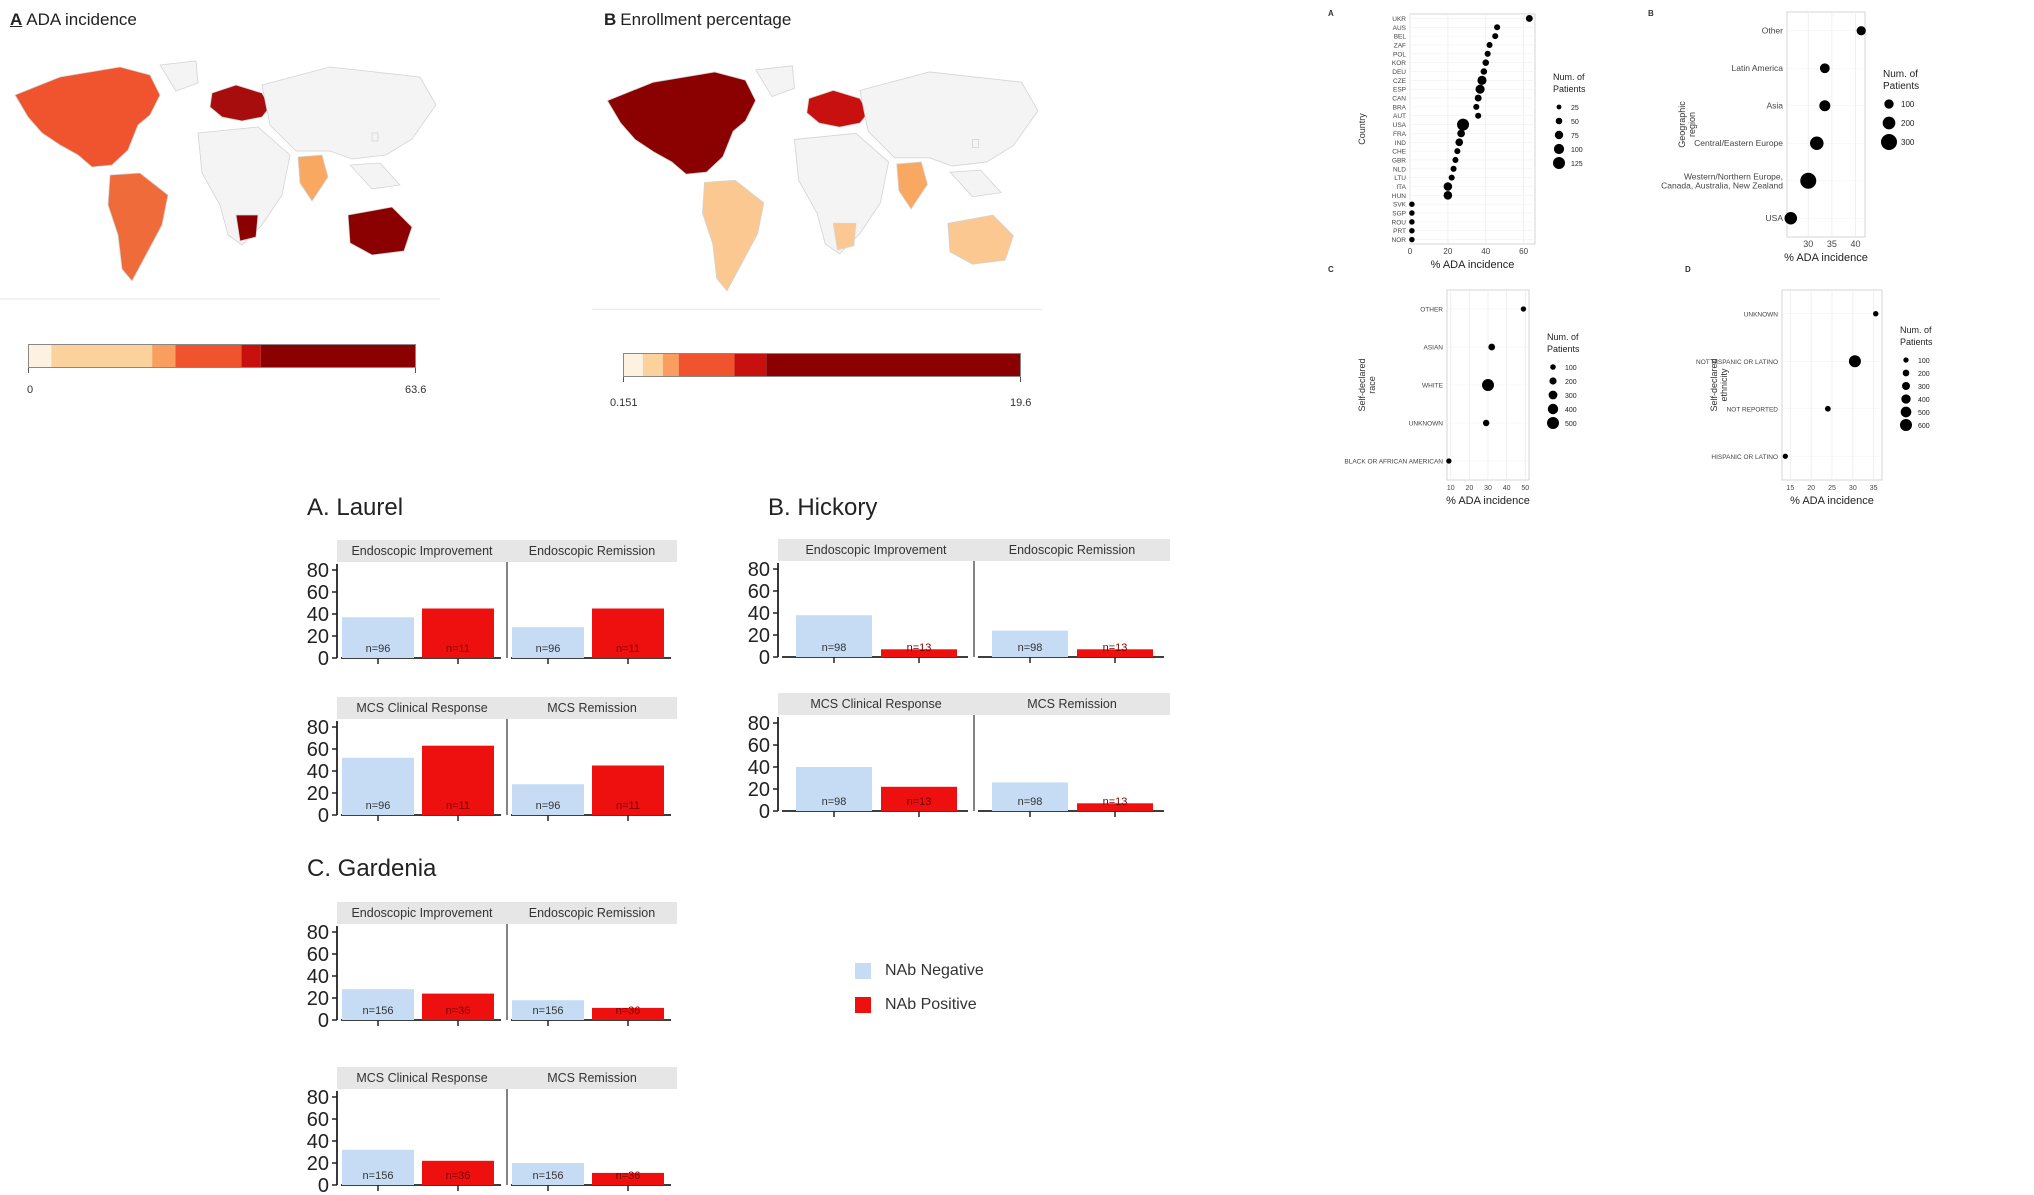 The image size is (2034, 1195). I want to click on scale-b-min: 0.151, so click(624, 403).